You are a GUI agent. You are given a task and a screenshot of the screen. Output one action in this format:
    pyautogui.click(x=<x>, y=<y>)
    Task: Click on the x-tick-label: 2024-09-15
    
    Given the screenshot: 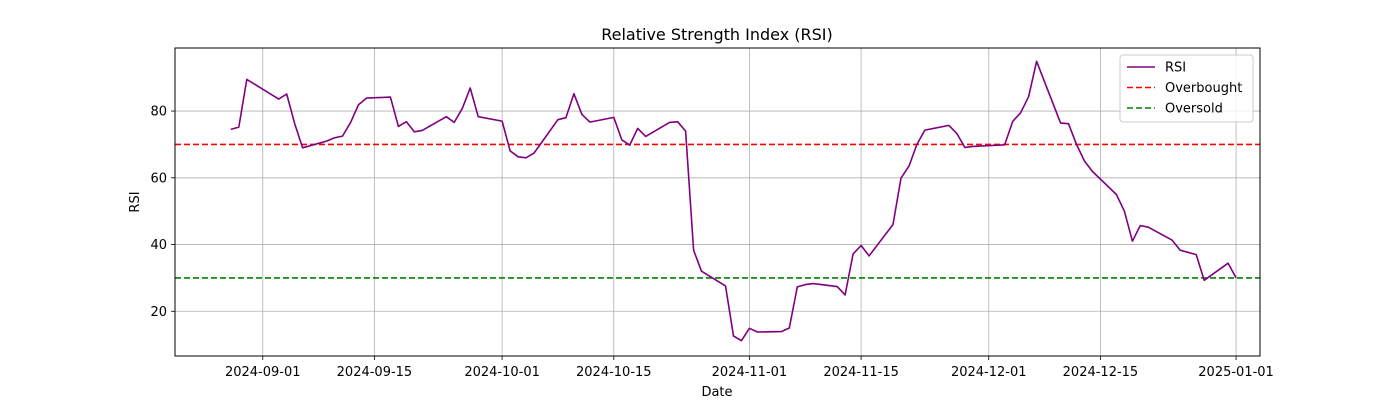 What is the action you would take?
    pyautogui.click(x=375, y=372)
    